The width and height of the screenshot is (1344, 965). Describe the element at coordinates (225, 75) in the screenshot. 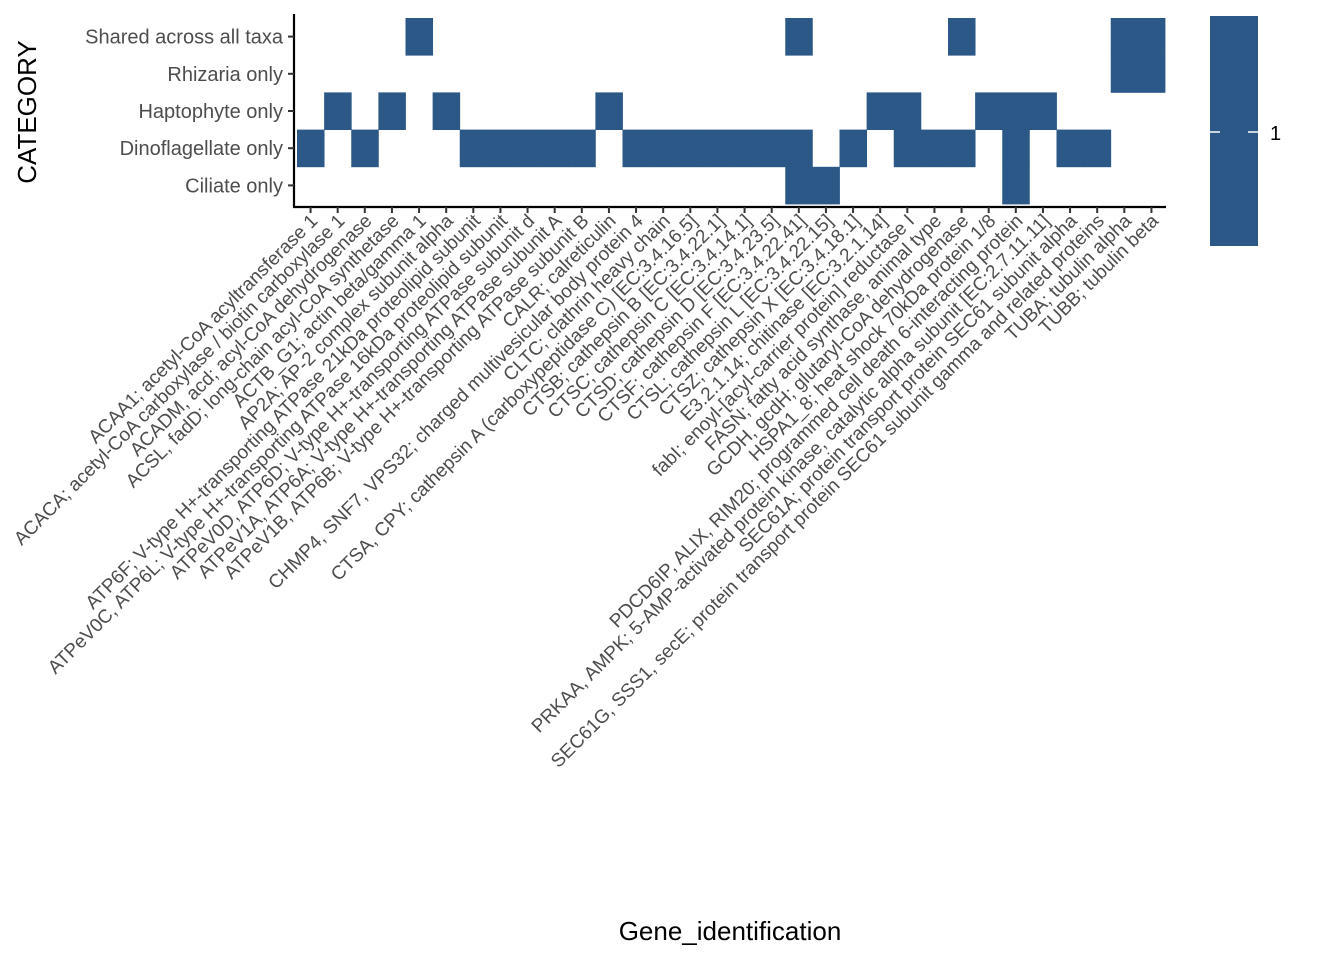

I see `y-tick-label: Rhizaria only` at that location.